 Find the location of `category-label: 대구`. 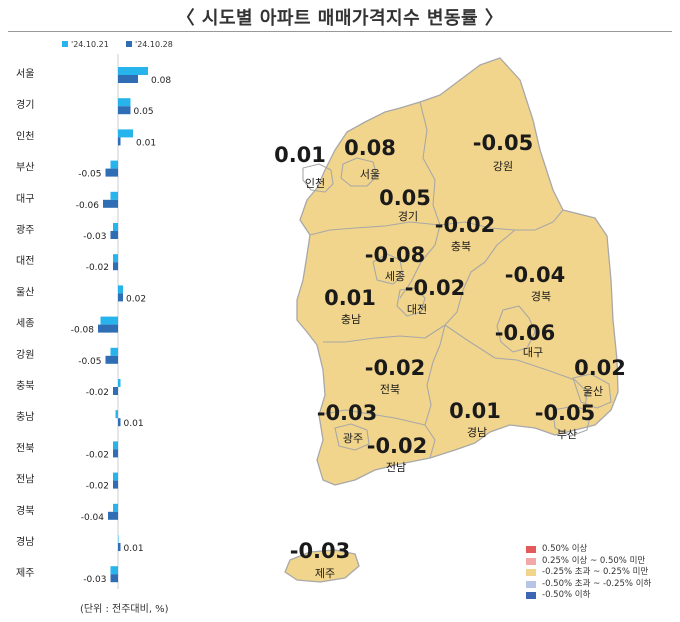

category-label: 대구 is located at coordinates (25, 199).